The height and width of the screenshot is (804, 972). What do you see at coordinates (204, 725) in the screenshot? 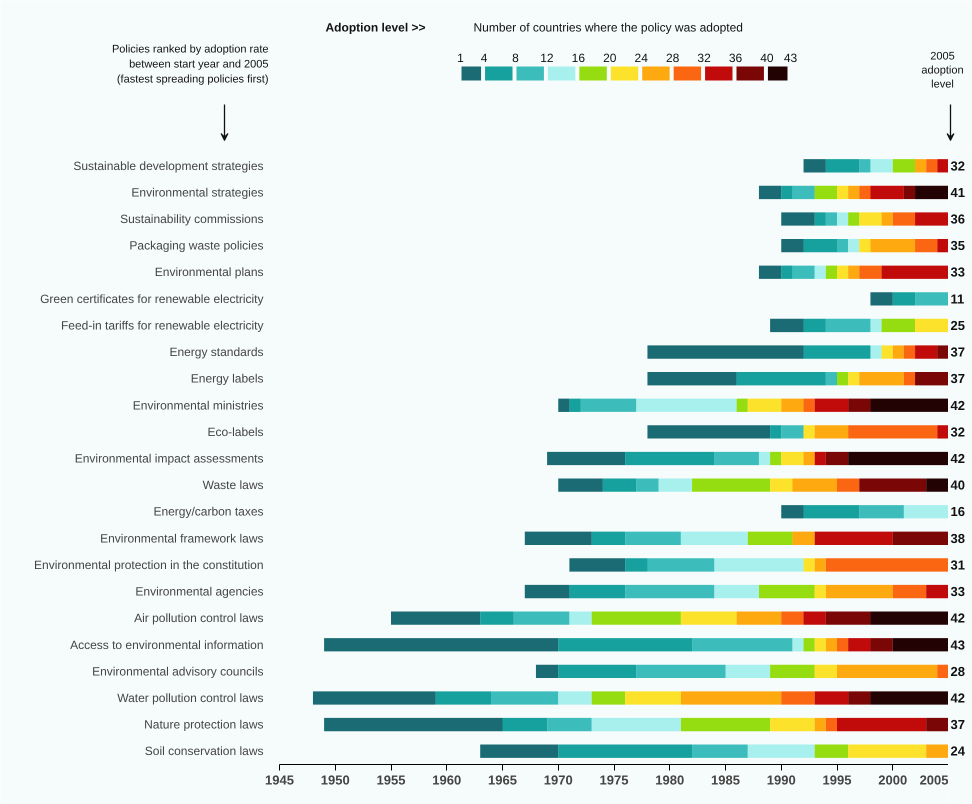
I see `y-tick-label: Nature protection laws` at bounding box center [204, 725].